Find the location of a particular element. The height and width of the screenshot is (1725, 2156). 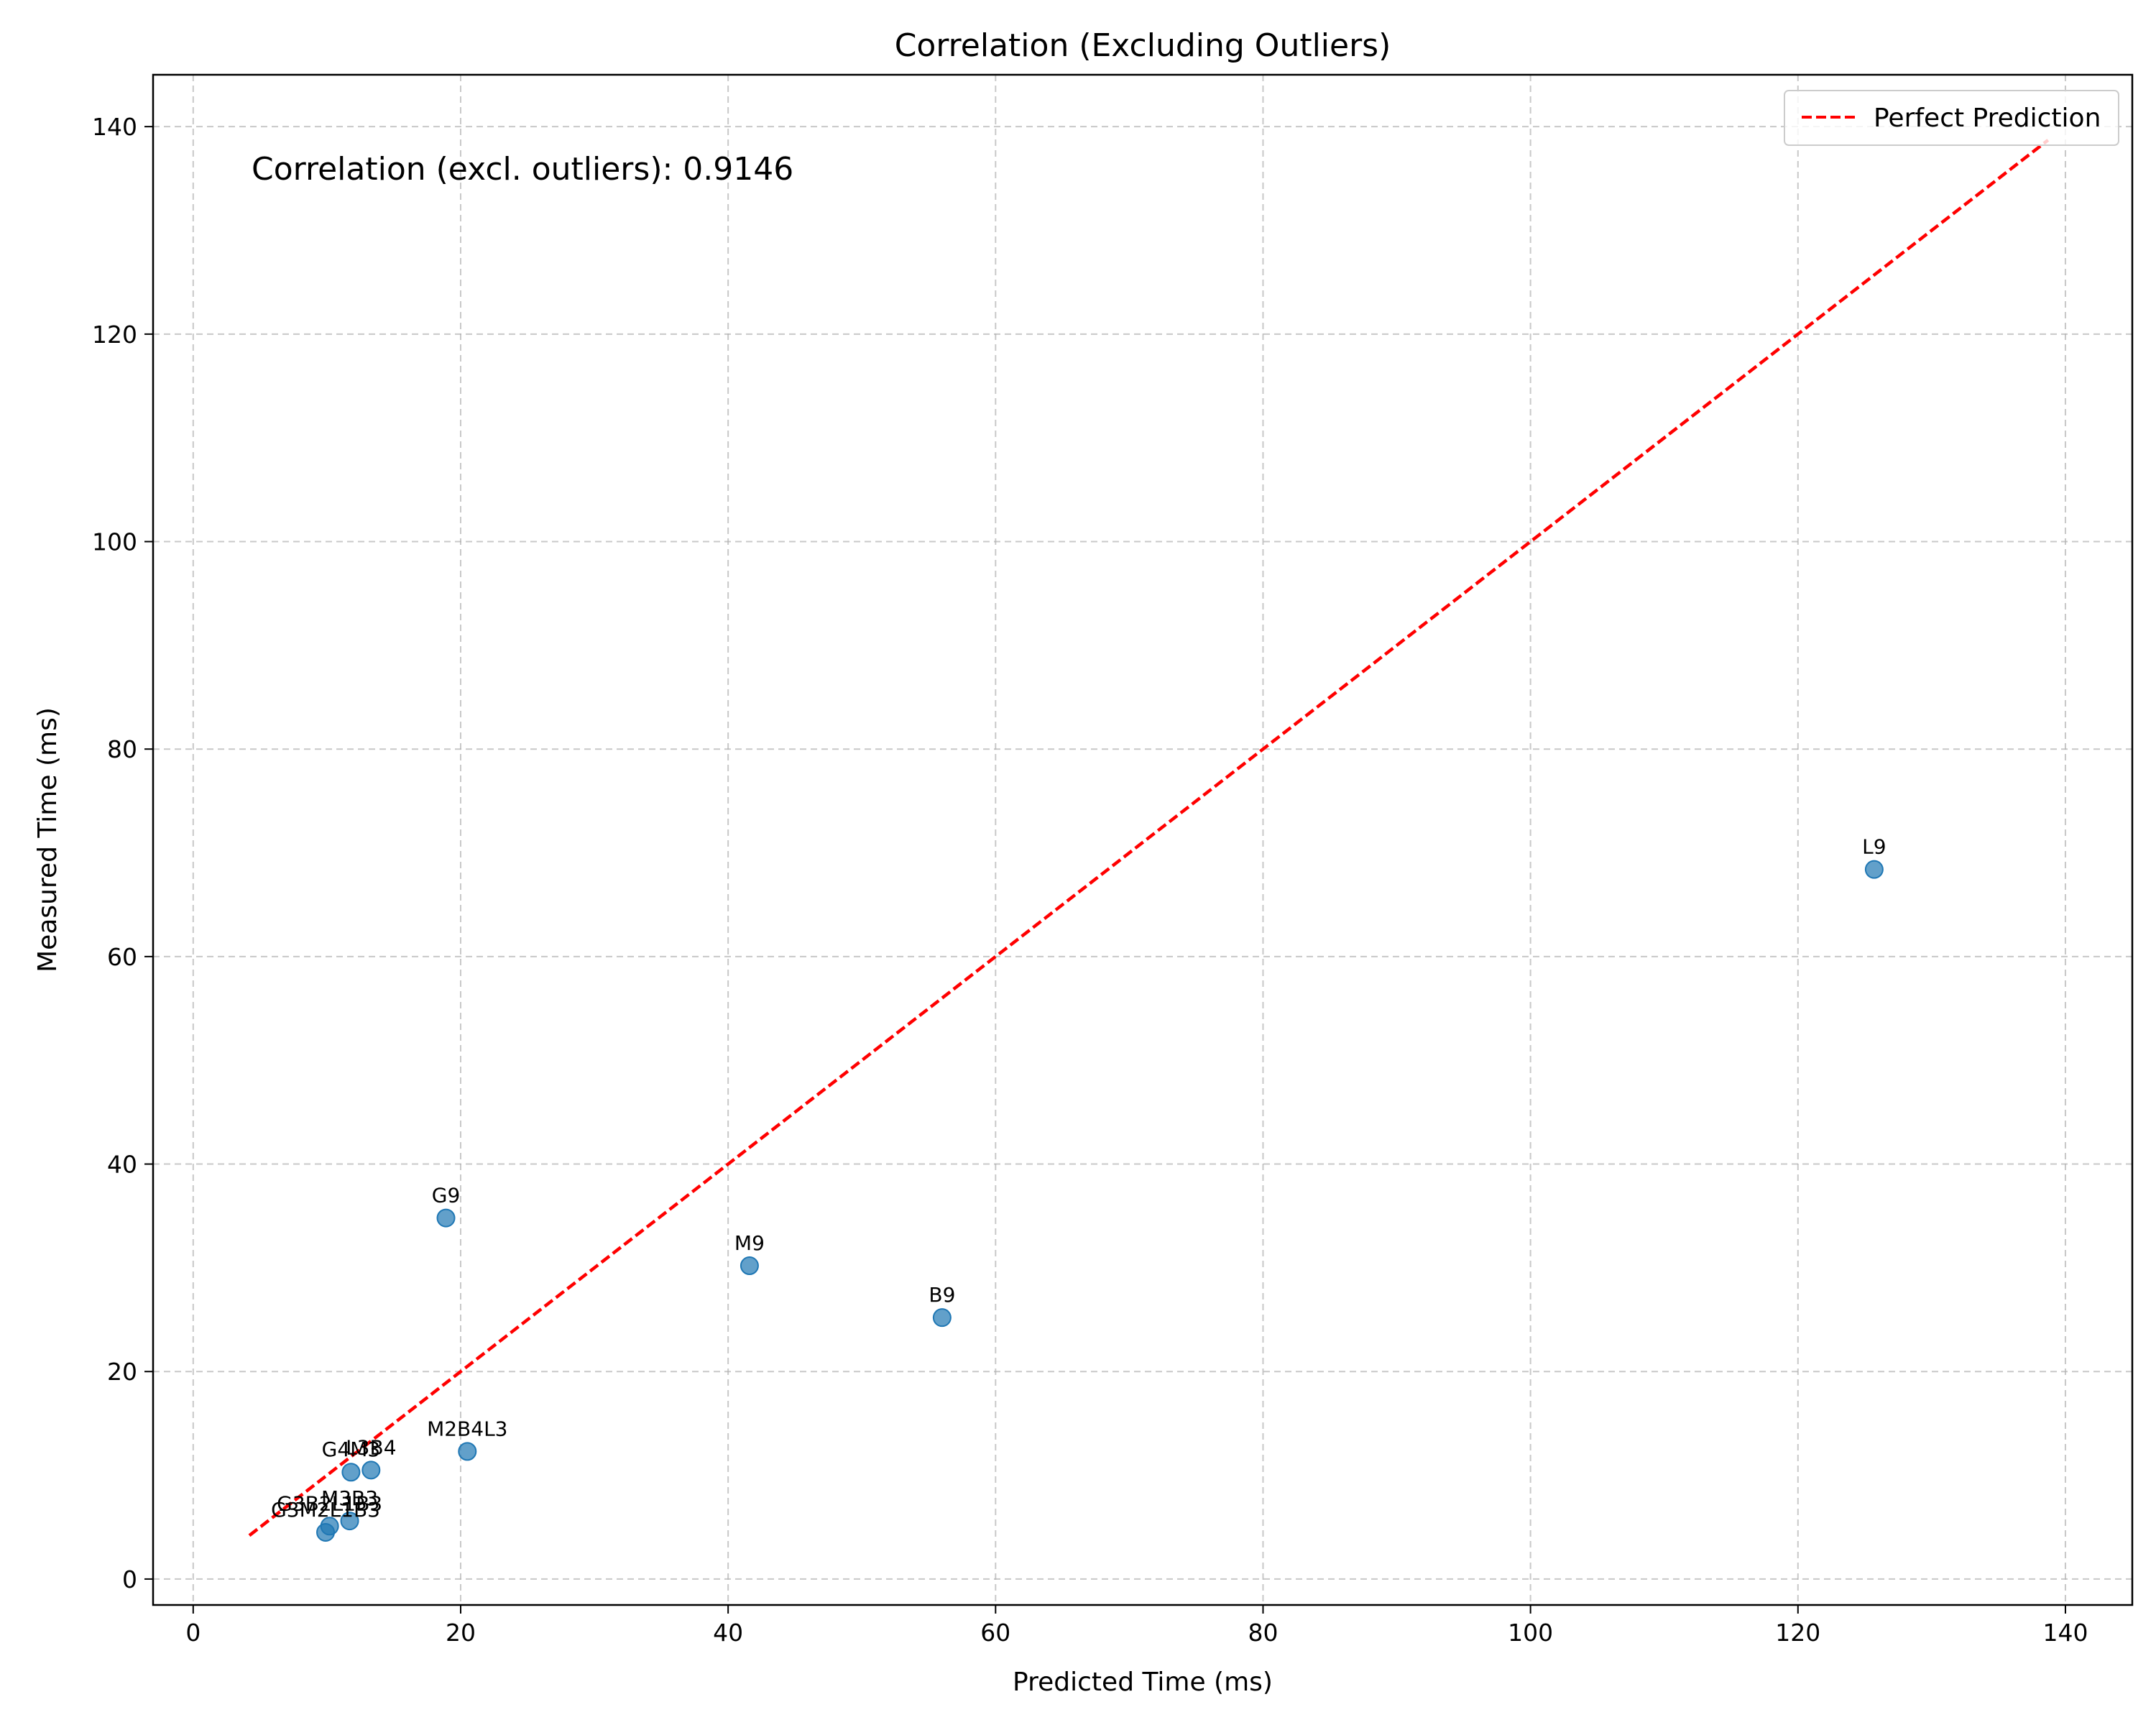

x-axis-title: Predicted Time (ms) is located at coordinates (1143, 1682).